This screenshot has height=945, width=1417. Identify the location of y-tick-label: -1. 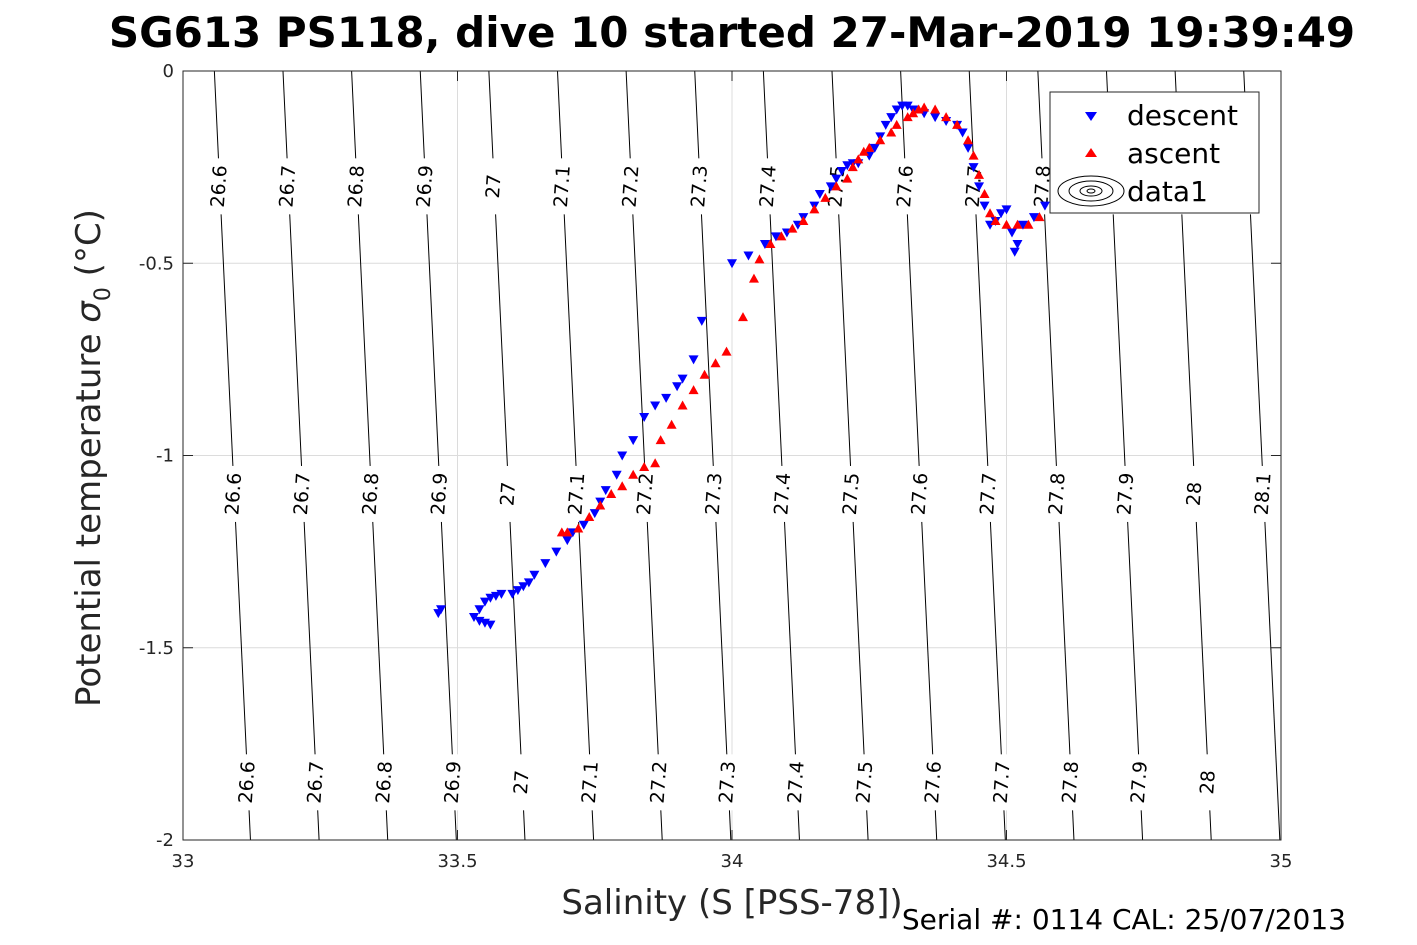
(165, 456).